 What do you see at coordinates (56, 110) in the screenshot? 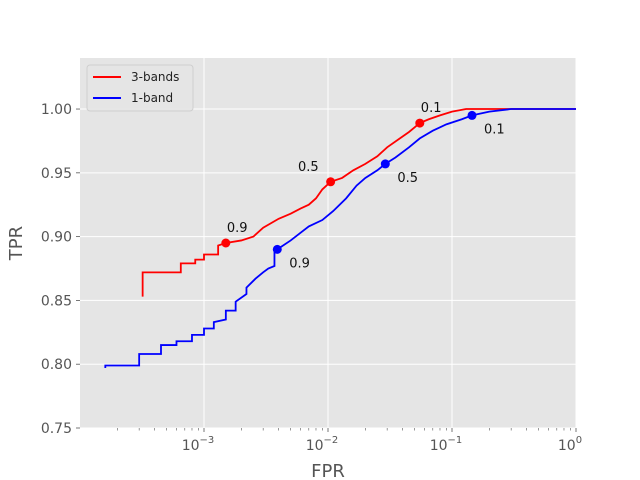
I see `y-tick-label: 1.00` at bounding box center [56, 110].